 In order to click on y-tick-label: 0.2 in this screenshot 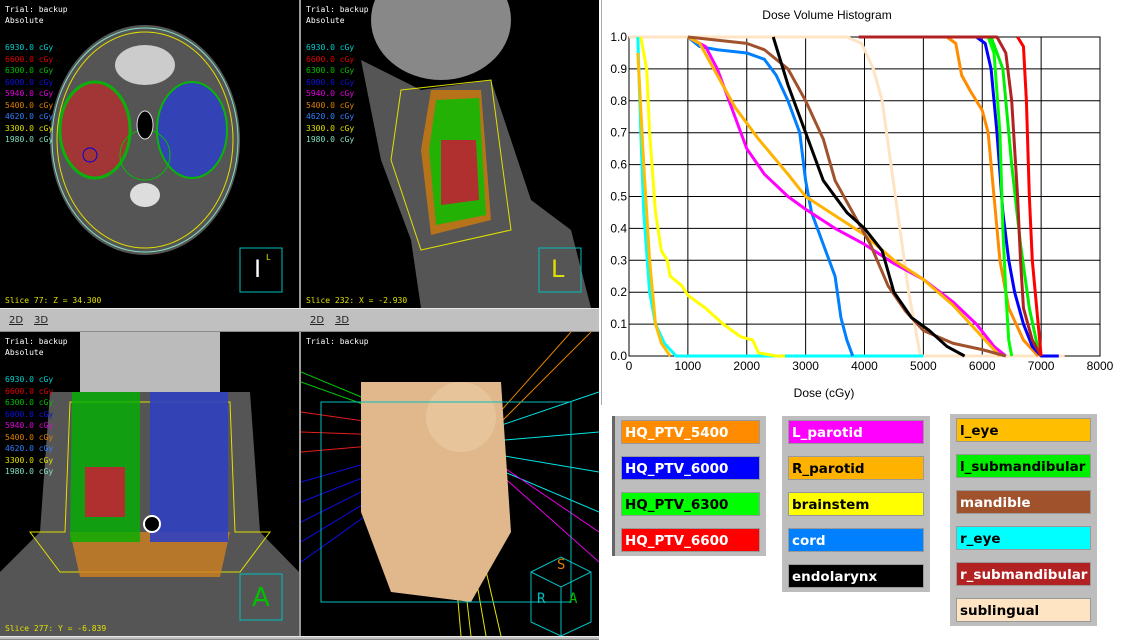, I will do `click(618, 292)`.